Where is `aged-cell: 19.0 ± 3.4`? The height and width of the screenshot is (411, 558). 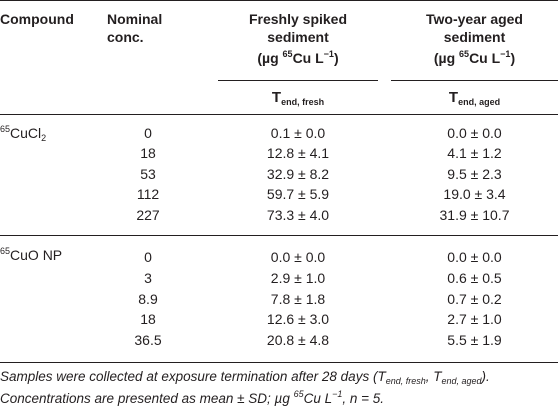
aged-cell: 19.0 ± 3.4 is located at coordinates (474, 194).